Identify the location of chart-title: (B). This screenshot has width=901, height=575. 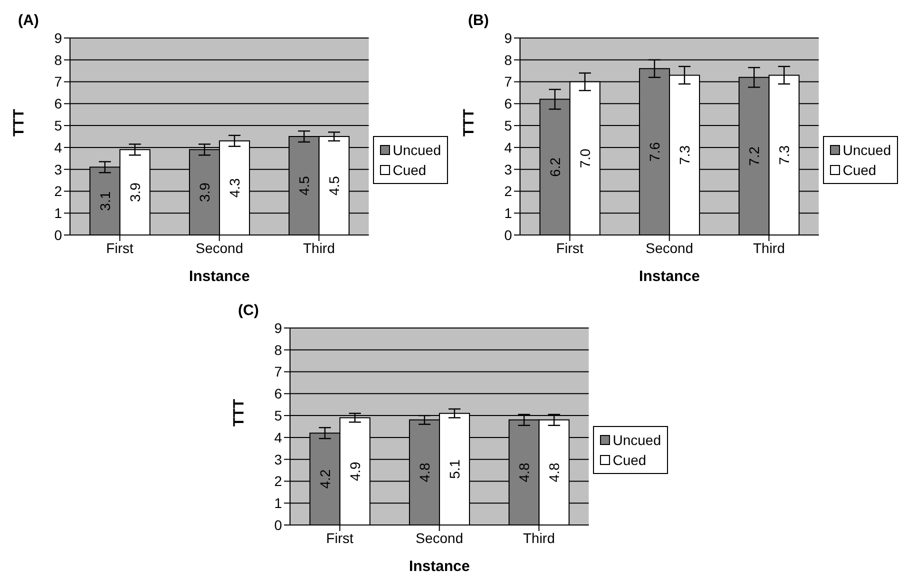
(478, 20).